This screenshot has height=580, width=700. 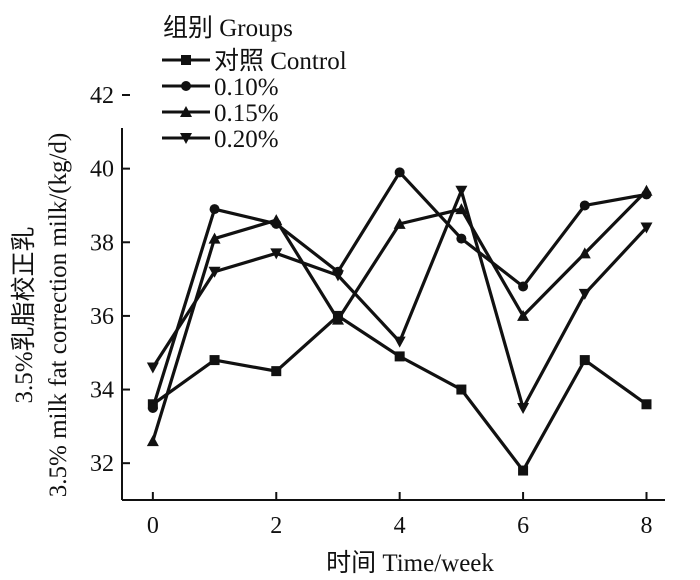 What do you see at coordinates (228, 28) in the screenshot?
I see `legend-title: 组别 Groups` at bounding box center [228, 28].